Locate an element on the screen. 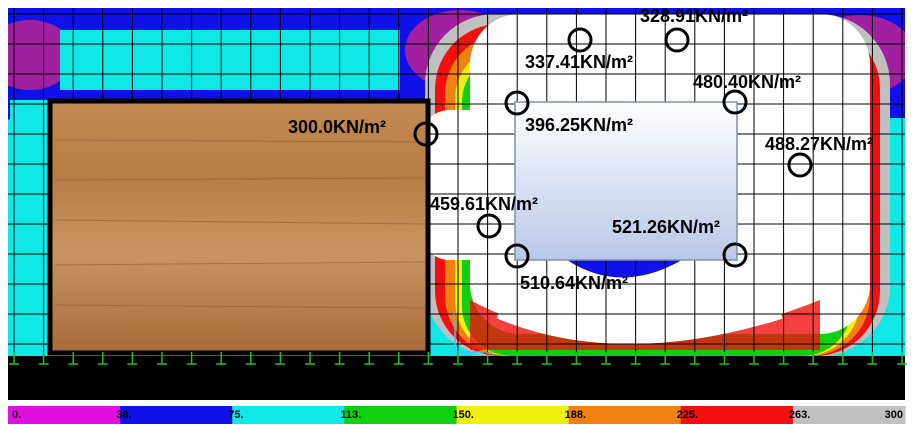  legend-tick: 150. is located at coordinates (463, 415).